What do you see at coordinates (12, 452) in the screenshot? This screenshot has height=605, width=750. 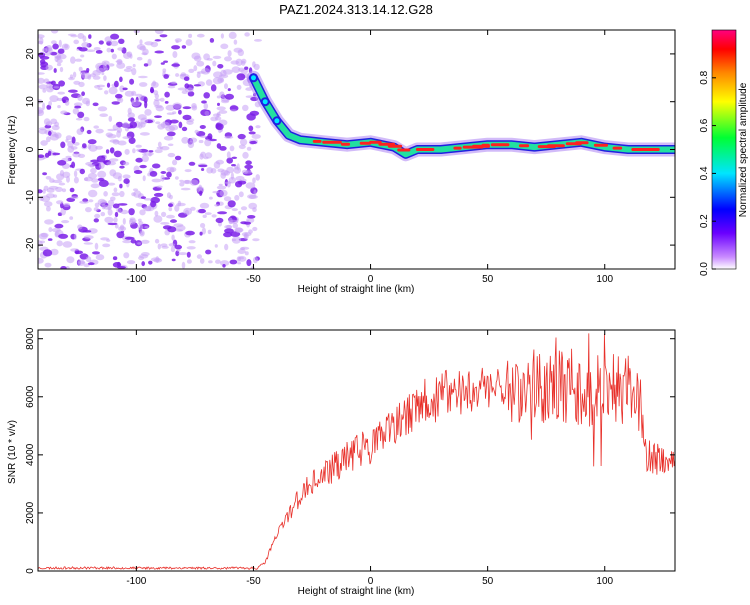 I see `snr-ylabel: SNR (10 * v/v)` at bounding box center [12, 452].